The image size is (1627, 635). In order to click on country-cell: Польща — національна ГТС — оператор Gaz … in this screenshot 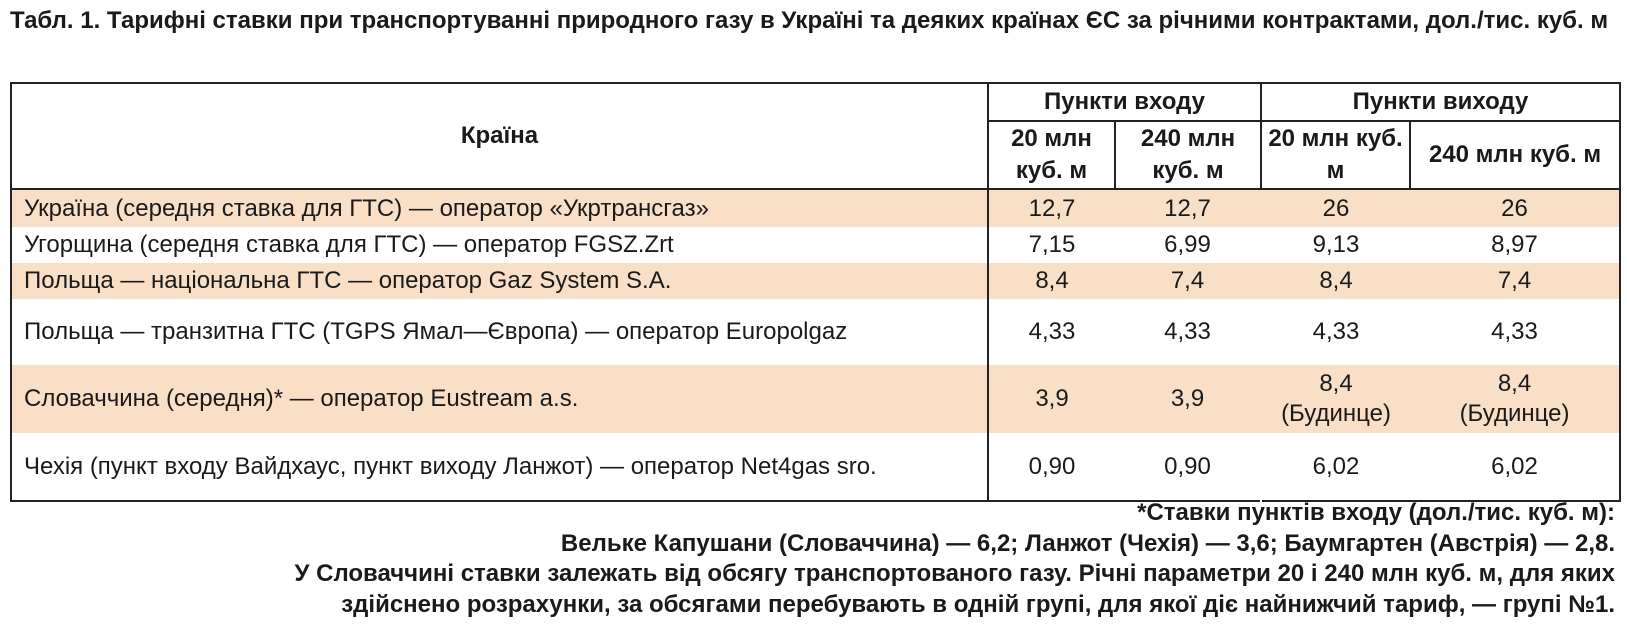, I will do `click(500, 281)`.